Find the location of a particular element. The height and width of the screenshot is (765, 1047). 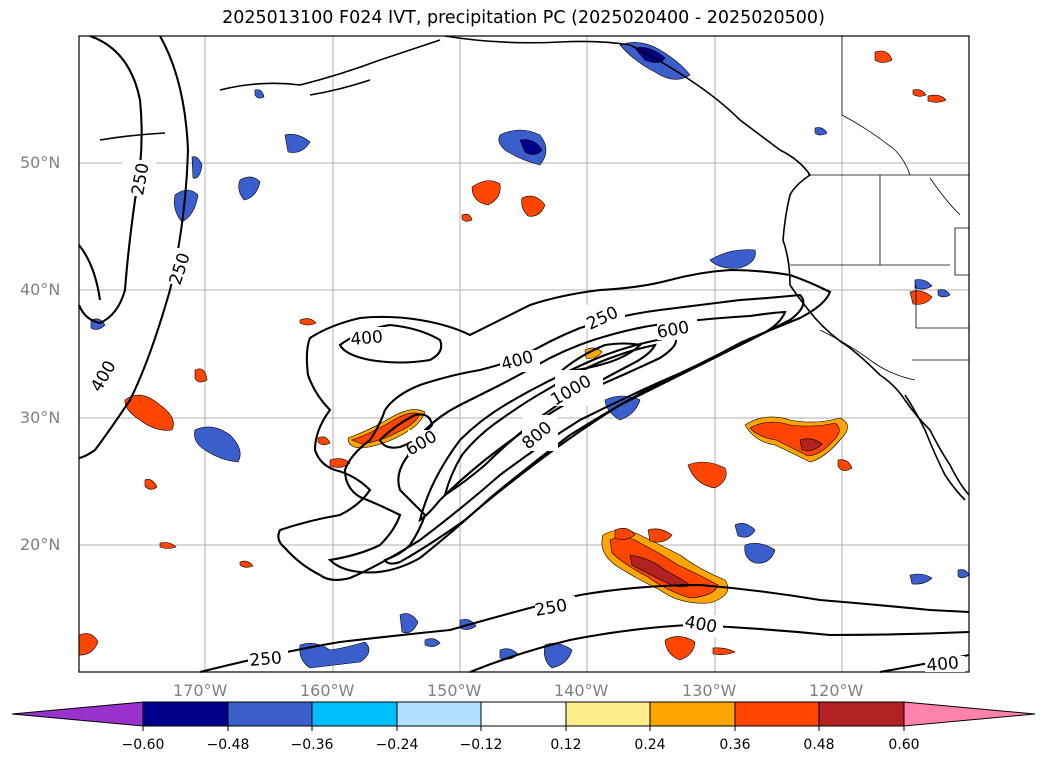

lon-label-150w: 150°W is located at coordinates (454, 690).